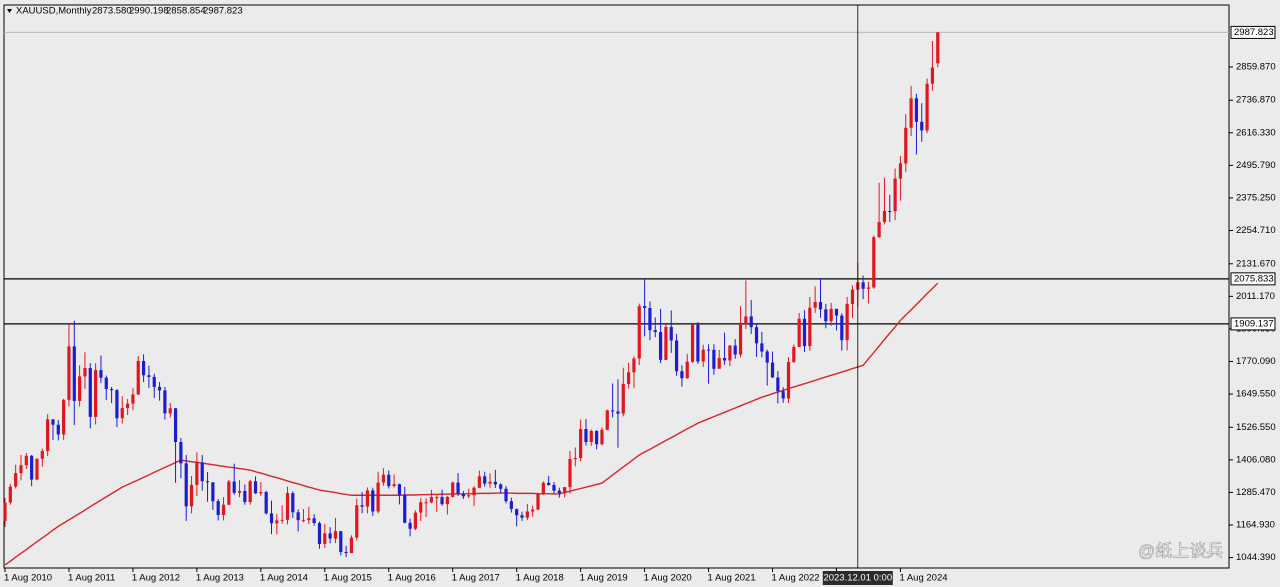 The width and height of the screenshot is (1280, 587). I want to click on x-tick-label: 1 Aug 2019, so click(604, 578).